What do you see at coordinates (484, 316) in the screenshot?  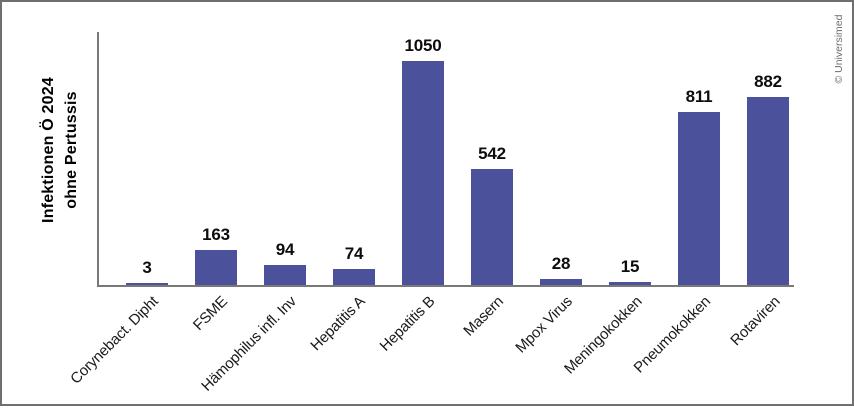 I see `x-axis-category-label: Masern` at bounding box center [484, 316].